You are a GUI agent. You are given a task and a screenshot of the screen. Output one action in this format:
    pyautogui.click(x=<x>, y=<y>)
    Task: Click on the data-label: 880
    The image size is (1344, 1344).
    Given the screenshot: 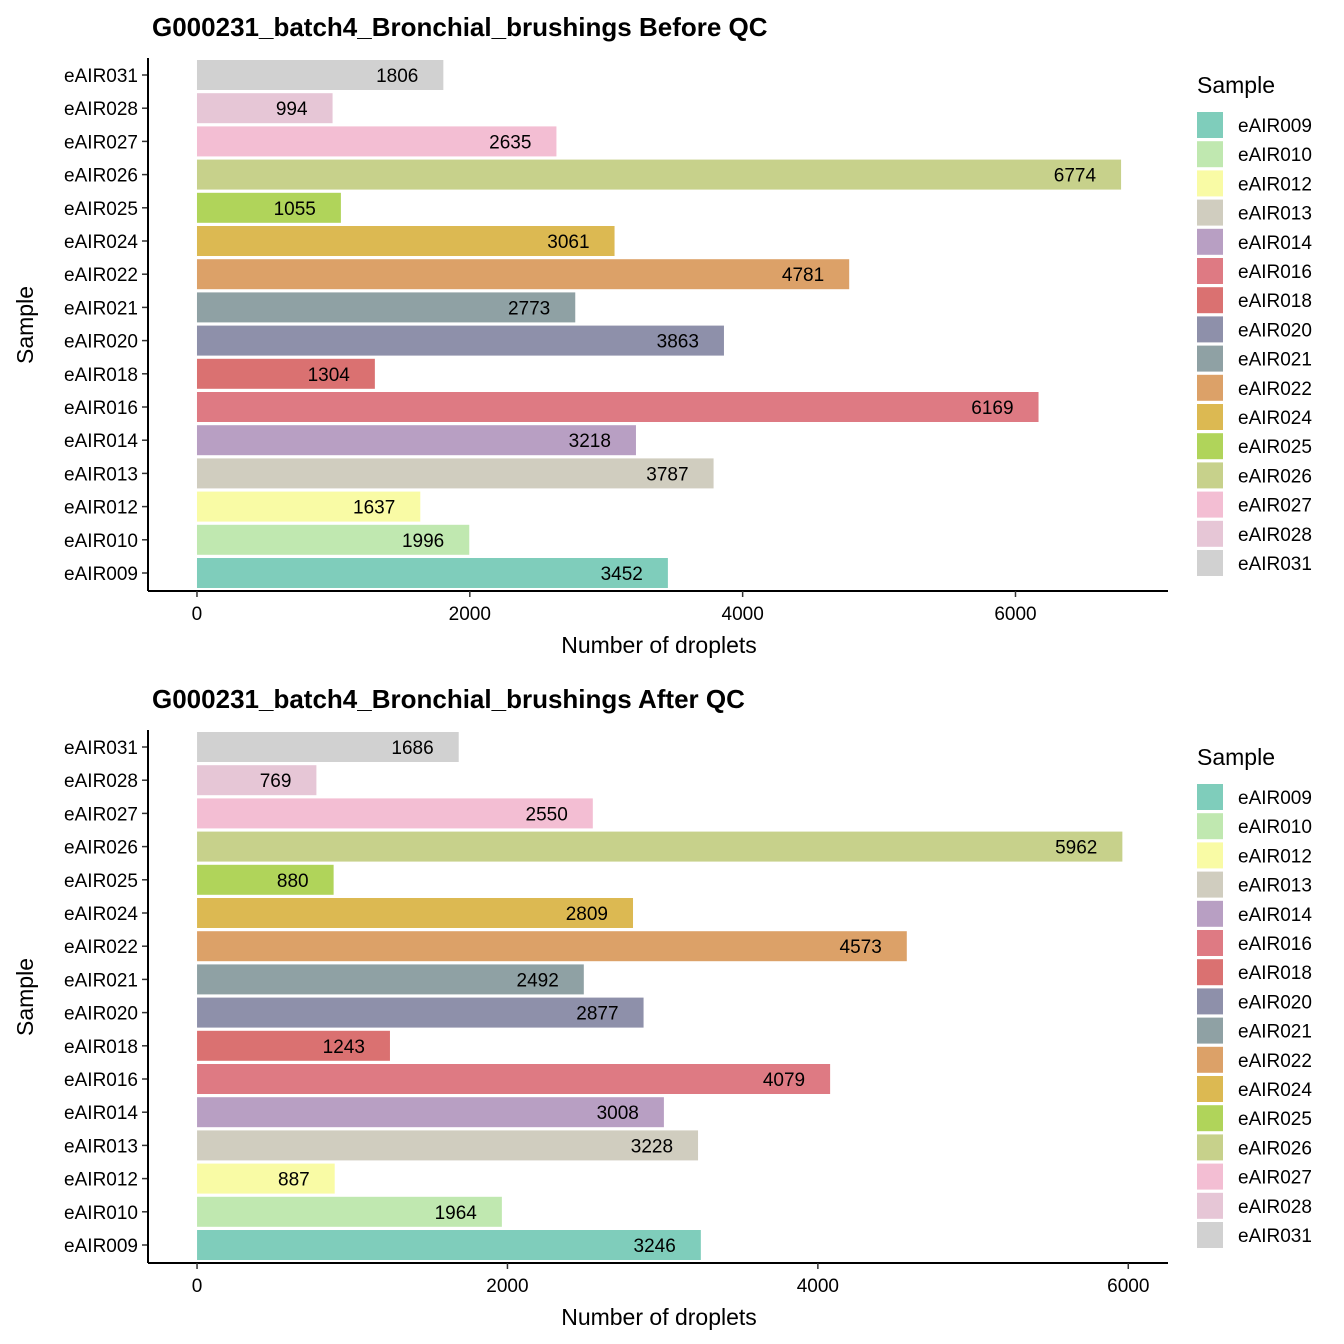 What is the action you would take?
    pyautogui.click(x=293, y=881)
    